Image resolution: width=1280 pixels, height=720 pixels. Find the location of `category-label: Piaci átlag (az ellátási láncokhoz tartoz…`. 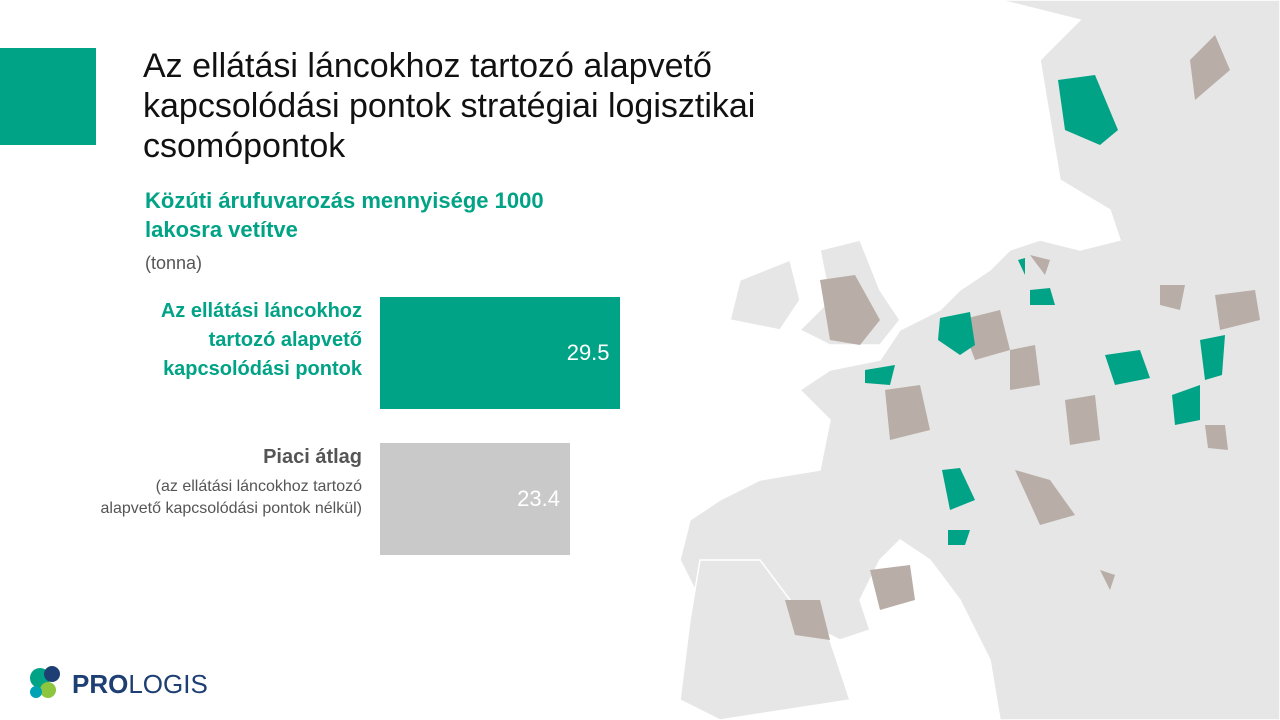

category-label: Piaci átlag (az ellátási láncokhoz tartoz… is located at coordinates (231, 481).